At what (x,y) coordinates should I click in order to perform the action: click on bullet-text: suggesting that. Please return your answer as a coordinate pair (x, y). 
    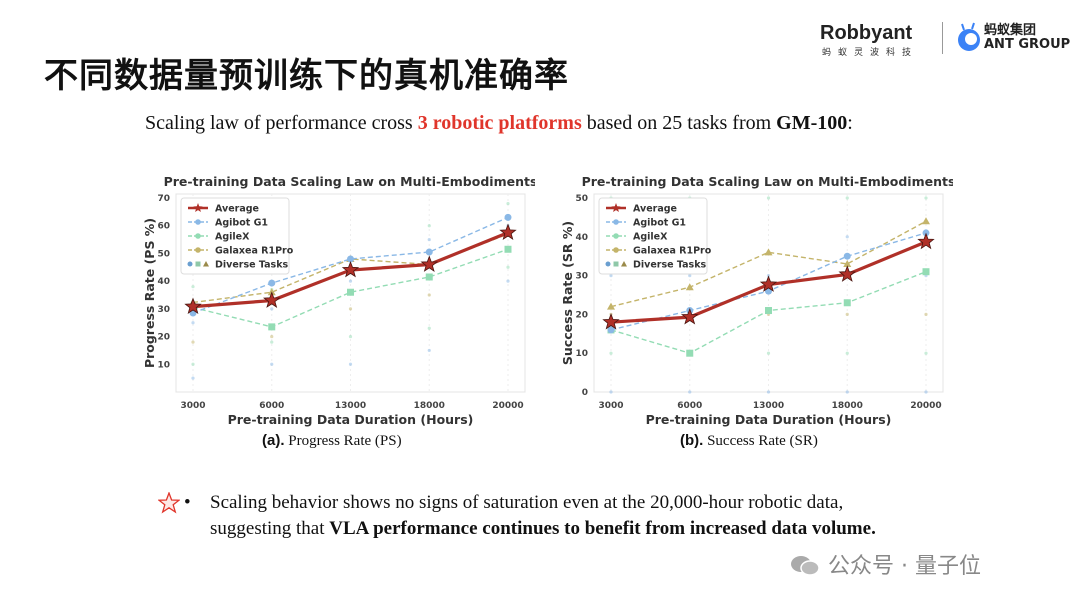
    Looking at the image, I should click on (270, 528).